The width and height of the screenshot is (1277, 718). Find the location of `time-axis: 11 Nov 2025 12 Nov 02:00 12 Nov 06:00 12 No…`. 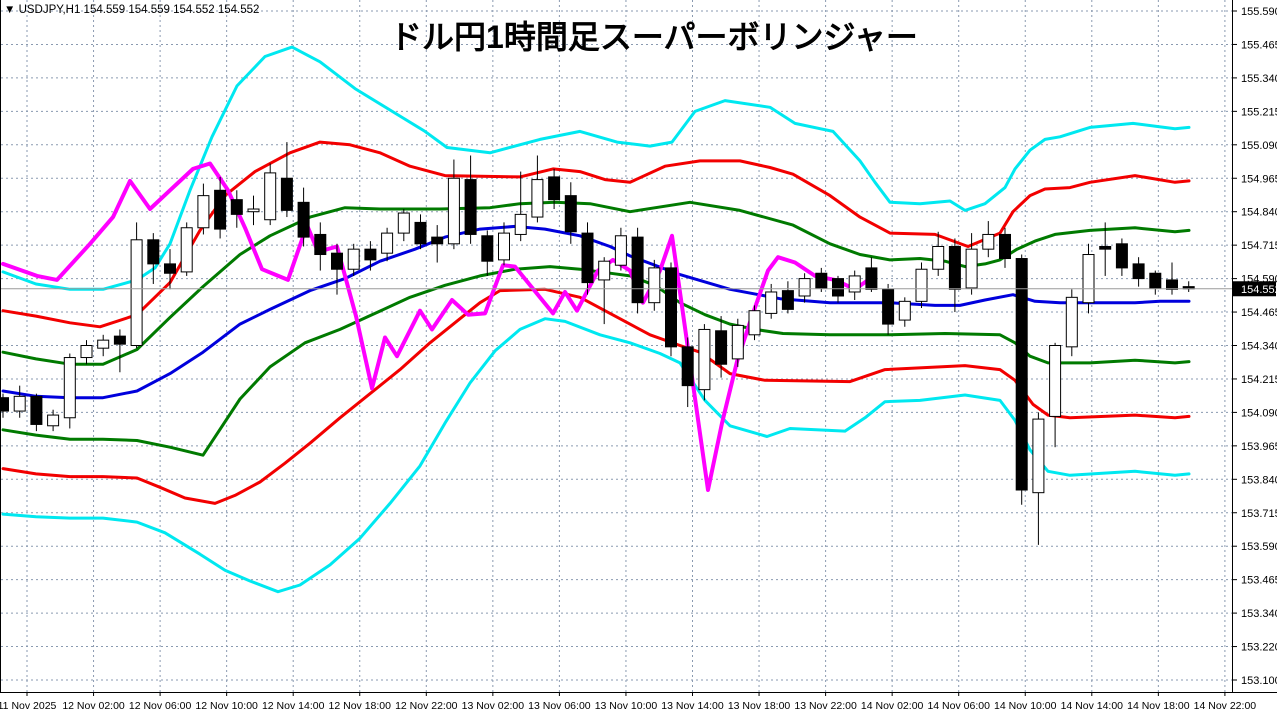

time-axis: 11 Nov 2025 12 Nov 02:00 12 Nov 06:00 12 No… is located at coordinates (628, 702).